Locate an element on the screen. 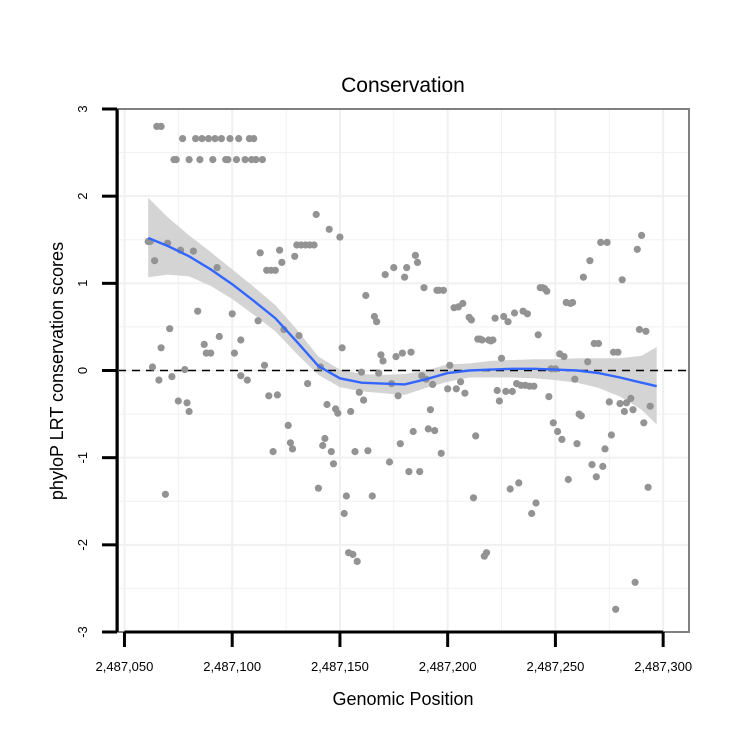 This screenshot has height=750, width=750. y-axis-label: phyloP LRT conservation scores is located at coordinates (57, 371).